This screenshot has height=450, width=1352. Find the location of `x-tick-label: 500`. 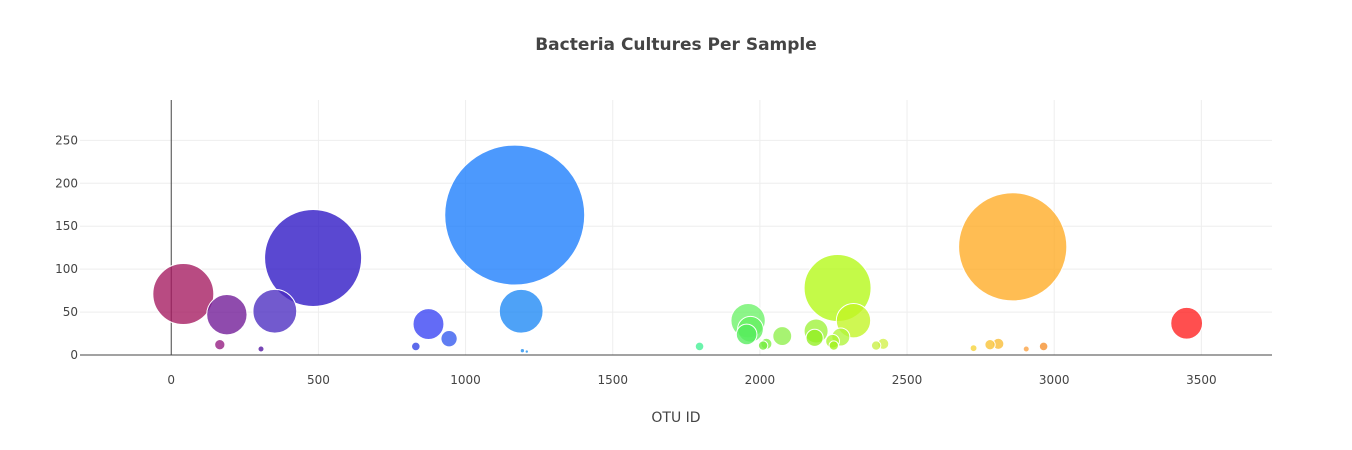

x-tick-label: 500 is located at coordinates (318, 380).